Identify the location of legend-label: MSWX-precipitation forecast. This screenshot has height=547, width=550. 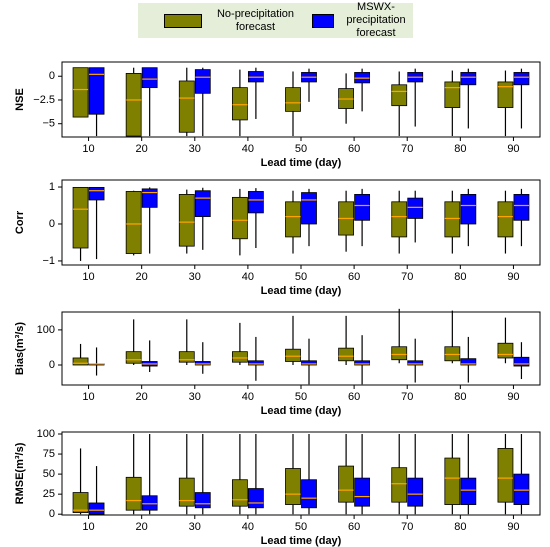
(376, 20).